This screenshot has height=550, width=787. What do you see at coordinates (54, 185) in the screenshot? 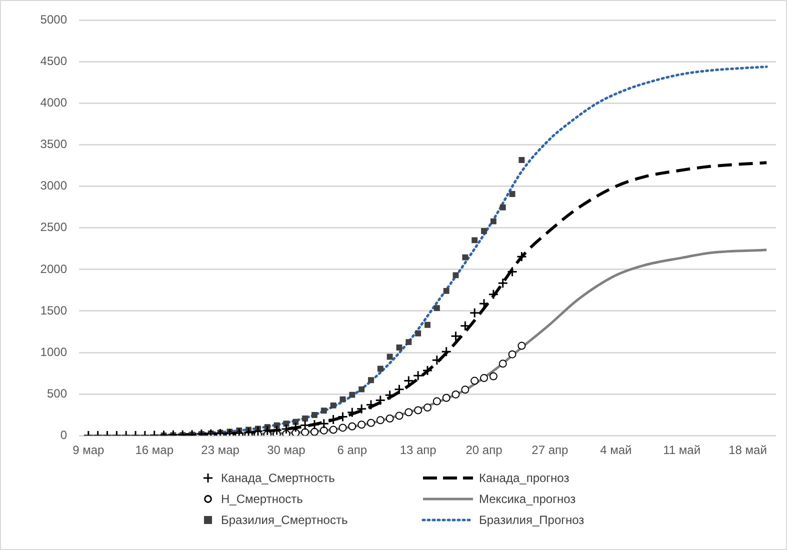
I see `y-tick-label: 3000` at bounding box center [54, 185].